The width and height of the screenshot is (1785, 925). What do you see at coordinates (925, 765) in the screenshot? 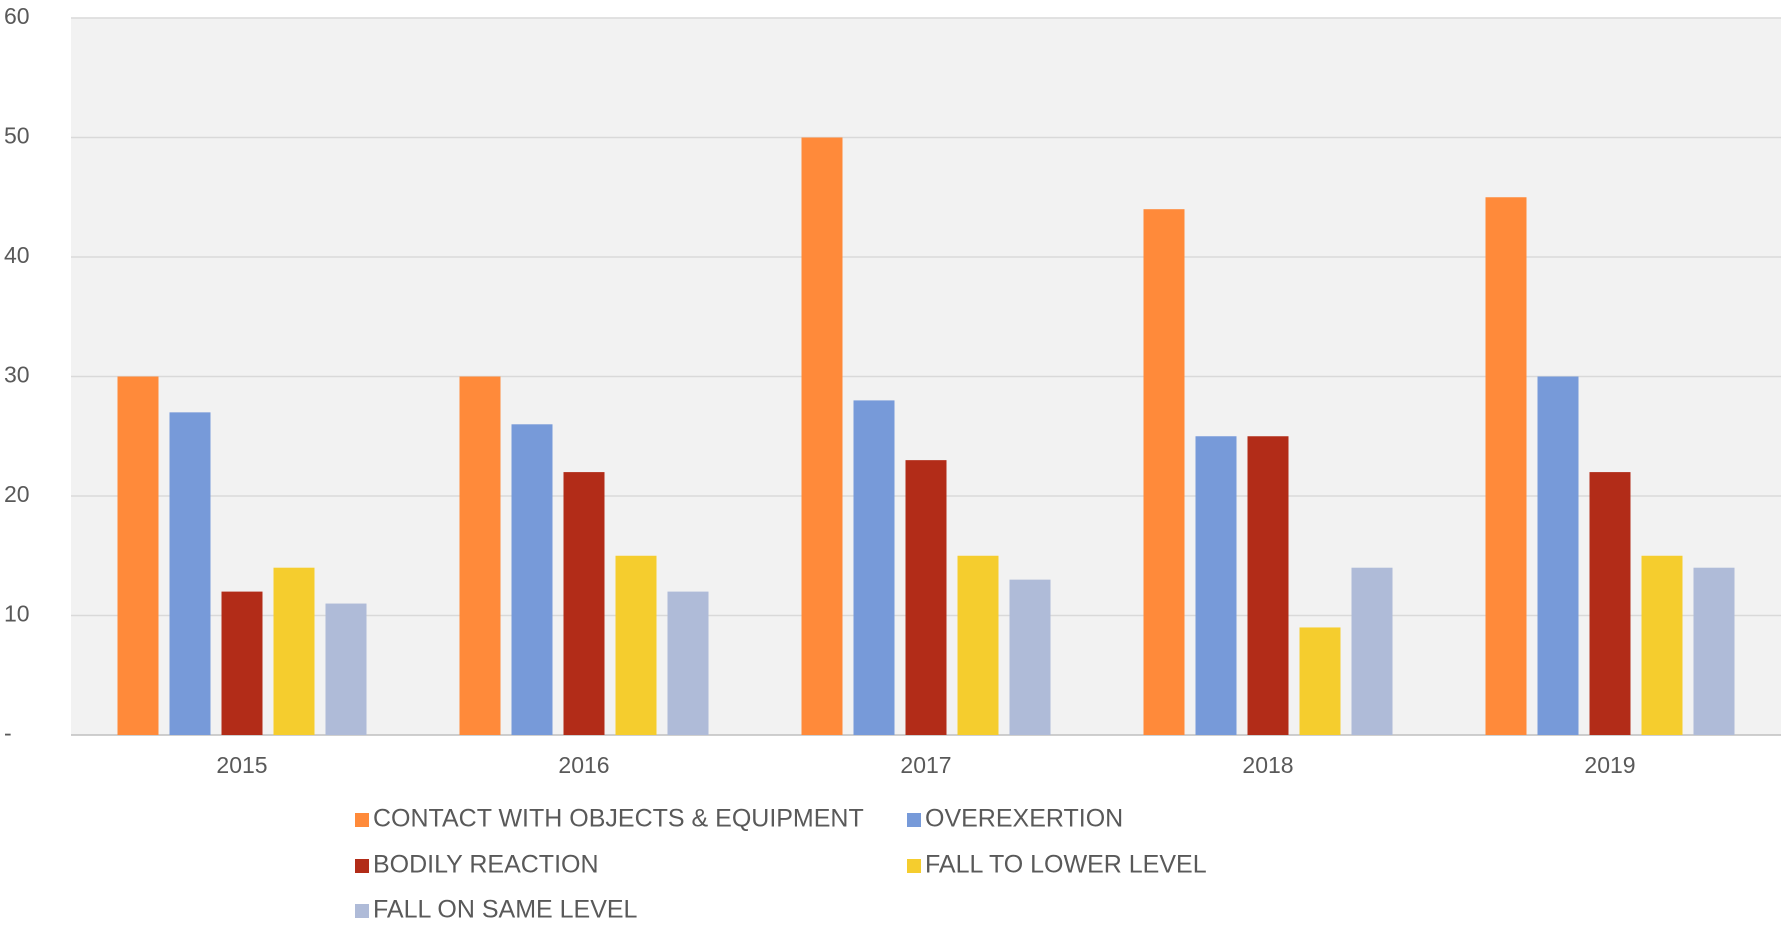
I see `x-tick-label: 2017` at bounding box center [925, 765].